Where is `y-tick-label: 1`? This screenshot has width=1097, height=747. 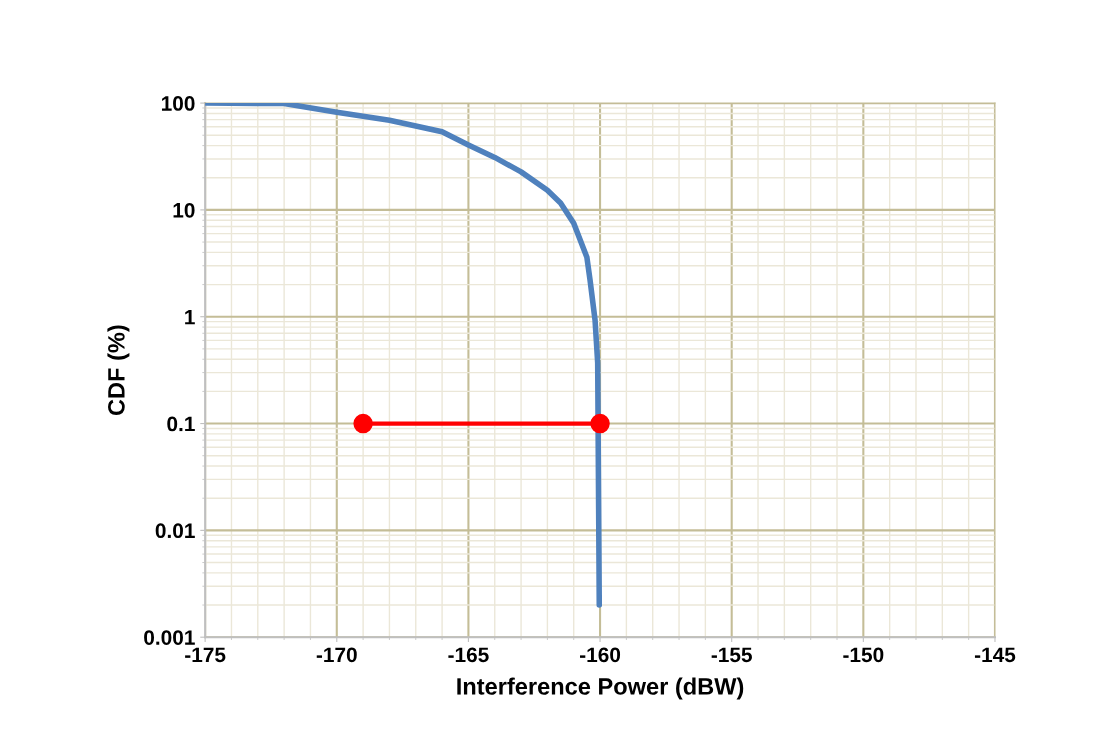
y-tick-label: 1 is located at coordinates (190, 317).